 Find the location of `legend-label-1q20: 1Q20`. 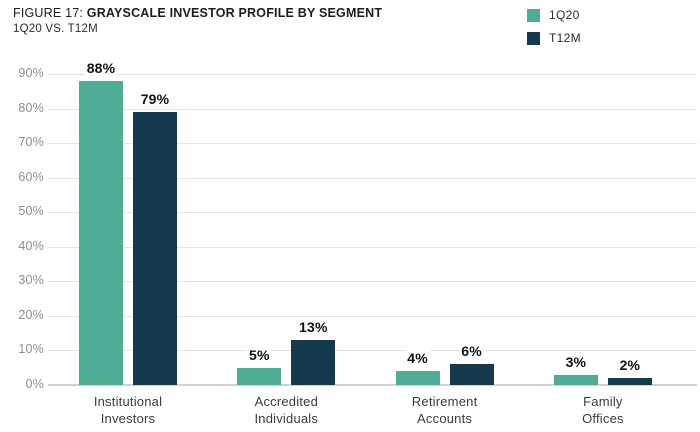

legend-label-1q20: 1Q20 is located at coordinates (564, 15).